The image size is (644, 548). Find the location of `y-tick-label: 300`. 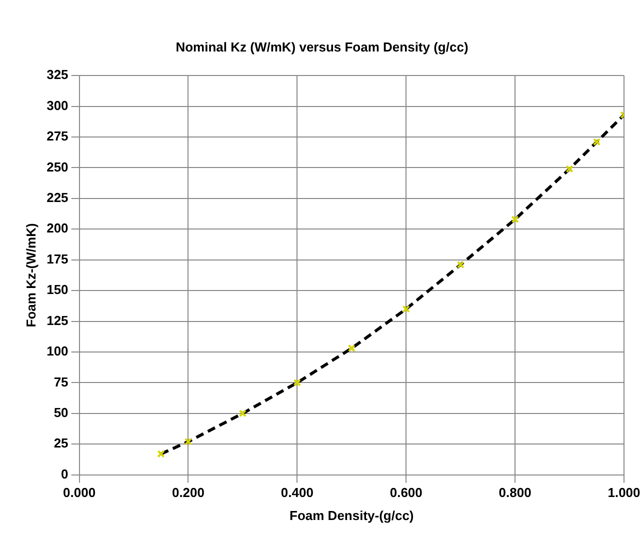

y-tick-label: 300 is located at coordinates (57, 105).